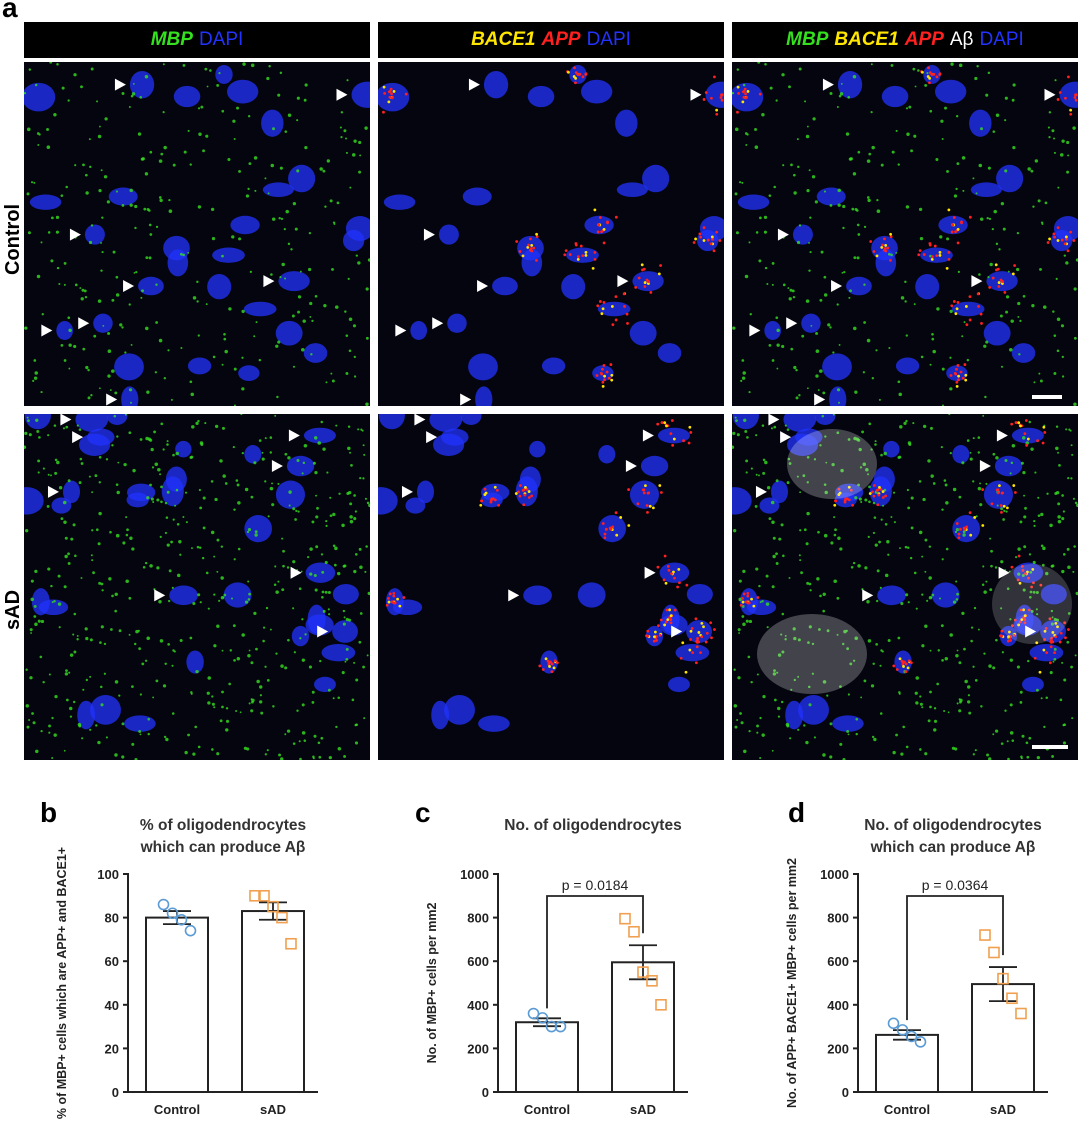  Describe the element at coordinates (160, 595) in the screenshot. I see `arrowhead-marker` at that location.